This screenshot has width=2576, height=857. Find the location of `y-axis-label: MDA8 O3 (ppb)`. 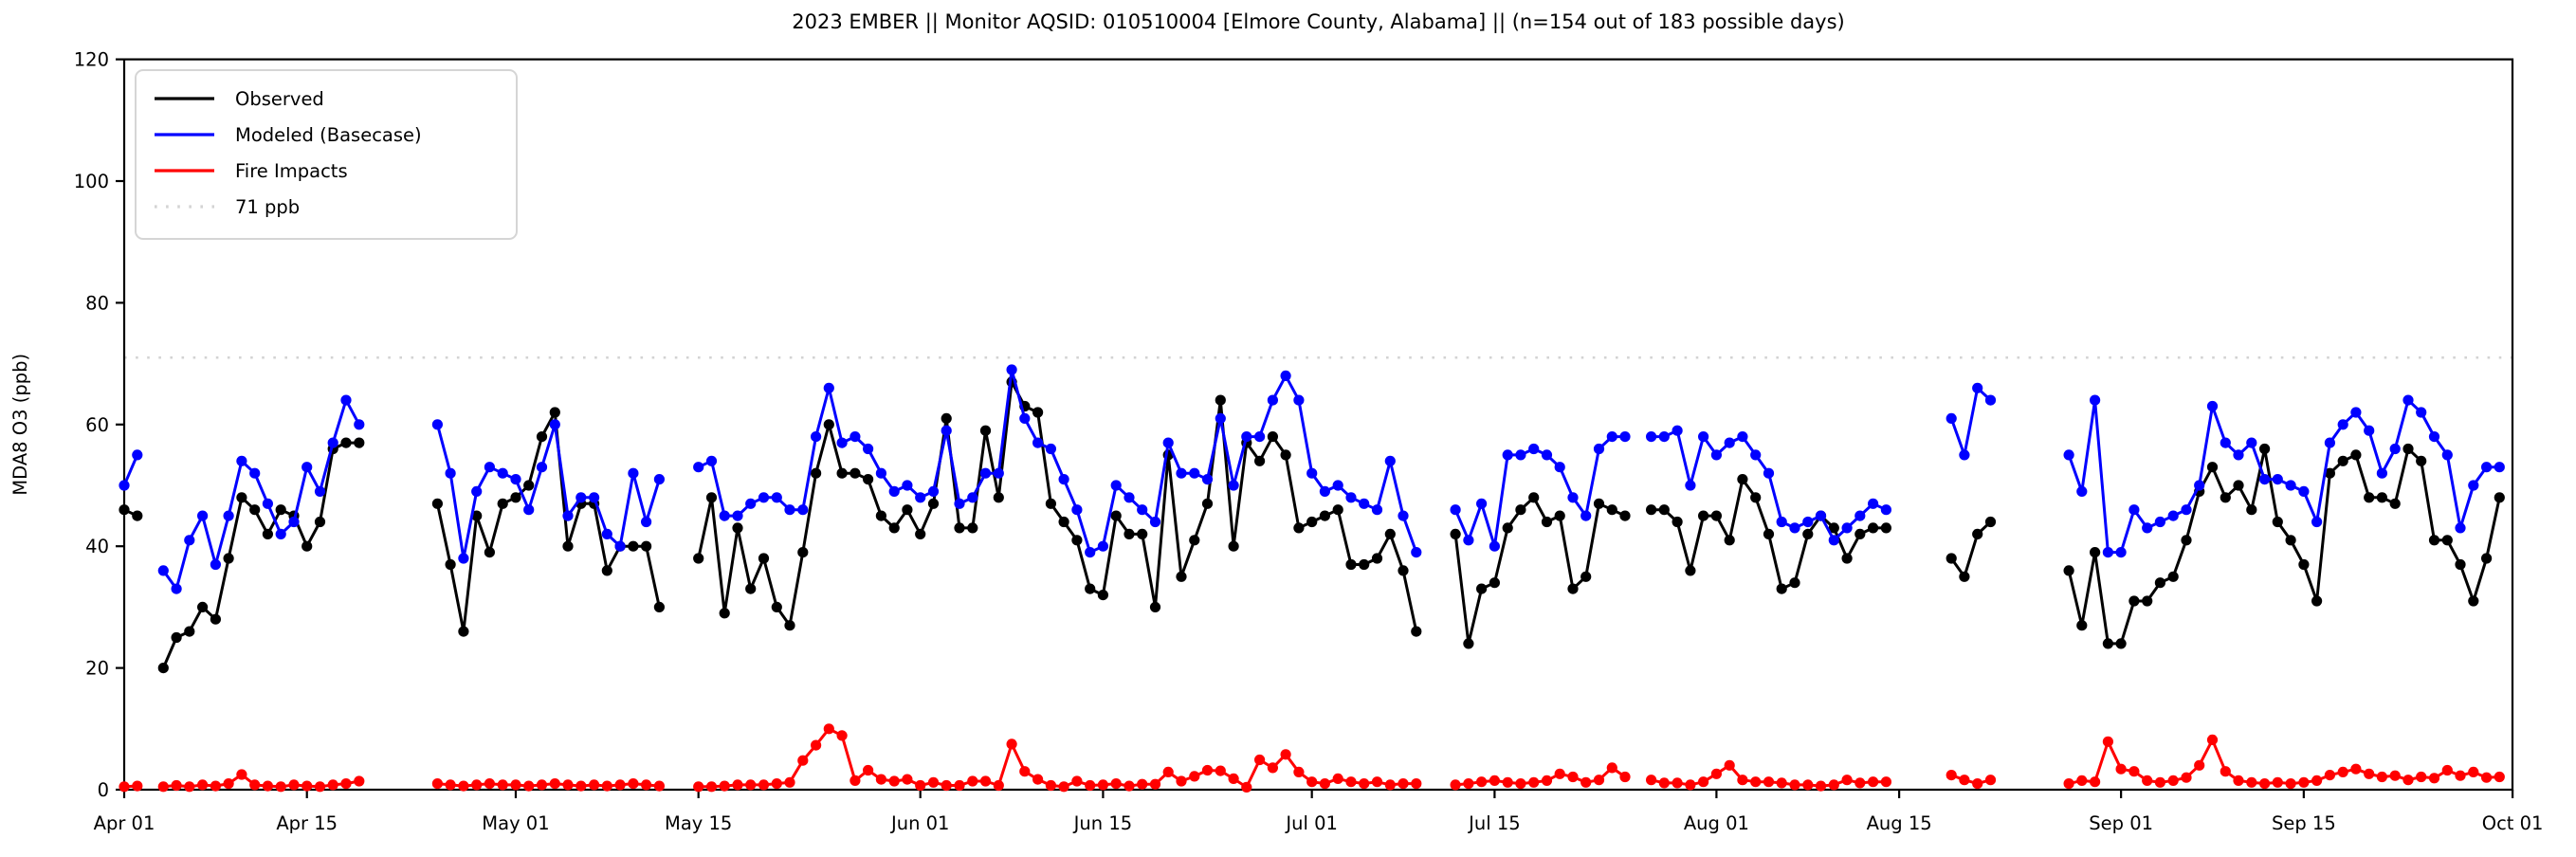

y-axis-label: MDA8 O3 (ppb) is located at coordinates (20, 425).